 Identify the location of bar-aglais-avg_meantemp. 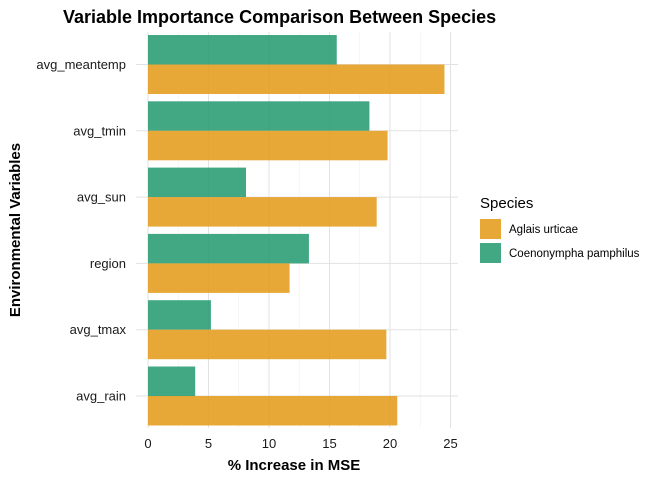
(296, 79).